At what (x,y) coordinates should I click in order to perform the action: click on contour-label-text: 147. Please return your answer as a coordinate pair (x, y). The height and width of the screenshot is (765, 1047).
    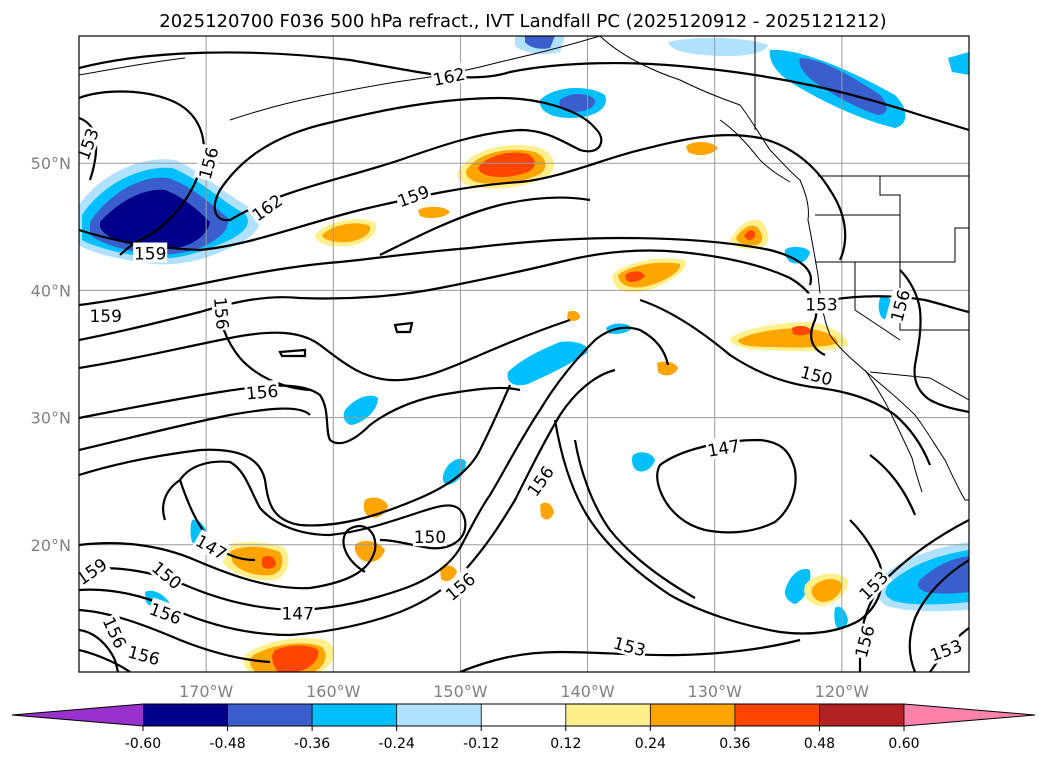
    Looking at the image, I should click on (297, 614).